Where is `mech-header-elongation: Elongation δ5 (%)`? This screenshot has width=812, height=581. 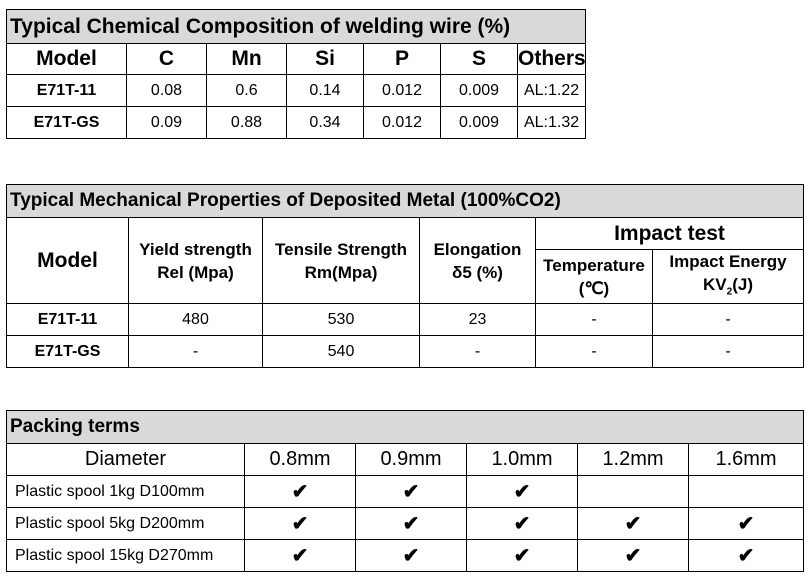
mech-header-elongation: Elongation δ5 (%) is located at coordinates (477, 260).